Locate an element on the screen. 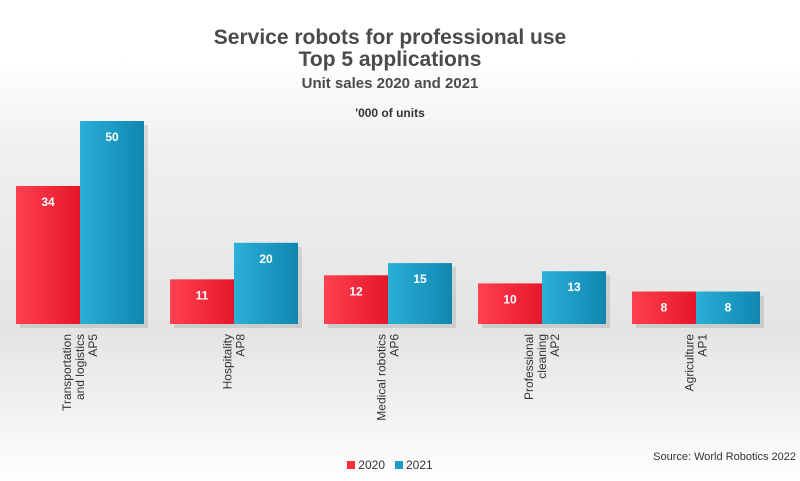 The height and width of the screenshot is (481, 800). data-label-2020-0: 34 is located at coordinates (48, 202).